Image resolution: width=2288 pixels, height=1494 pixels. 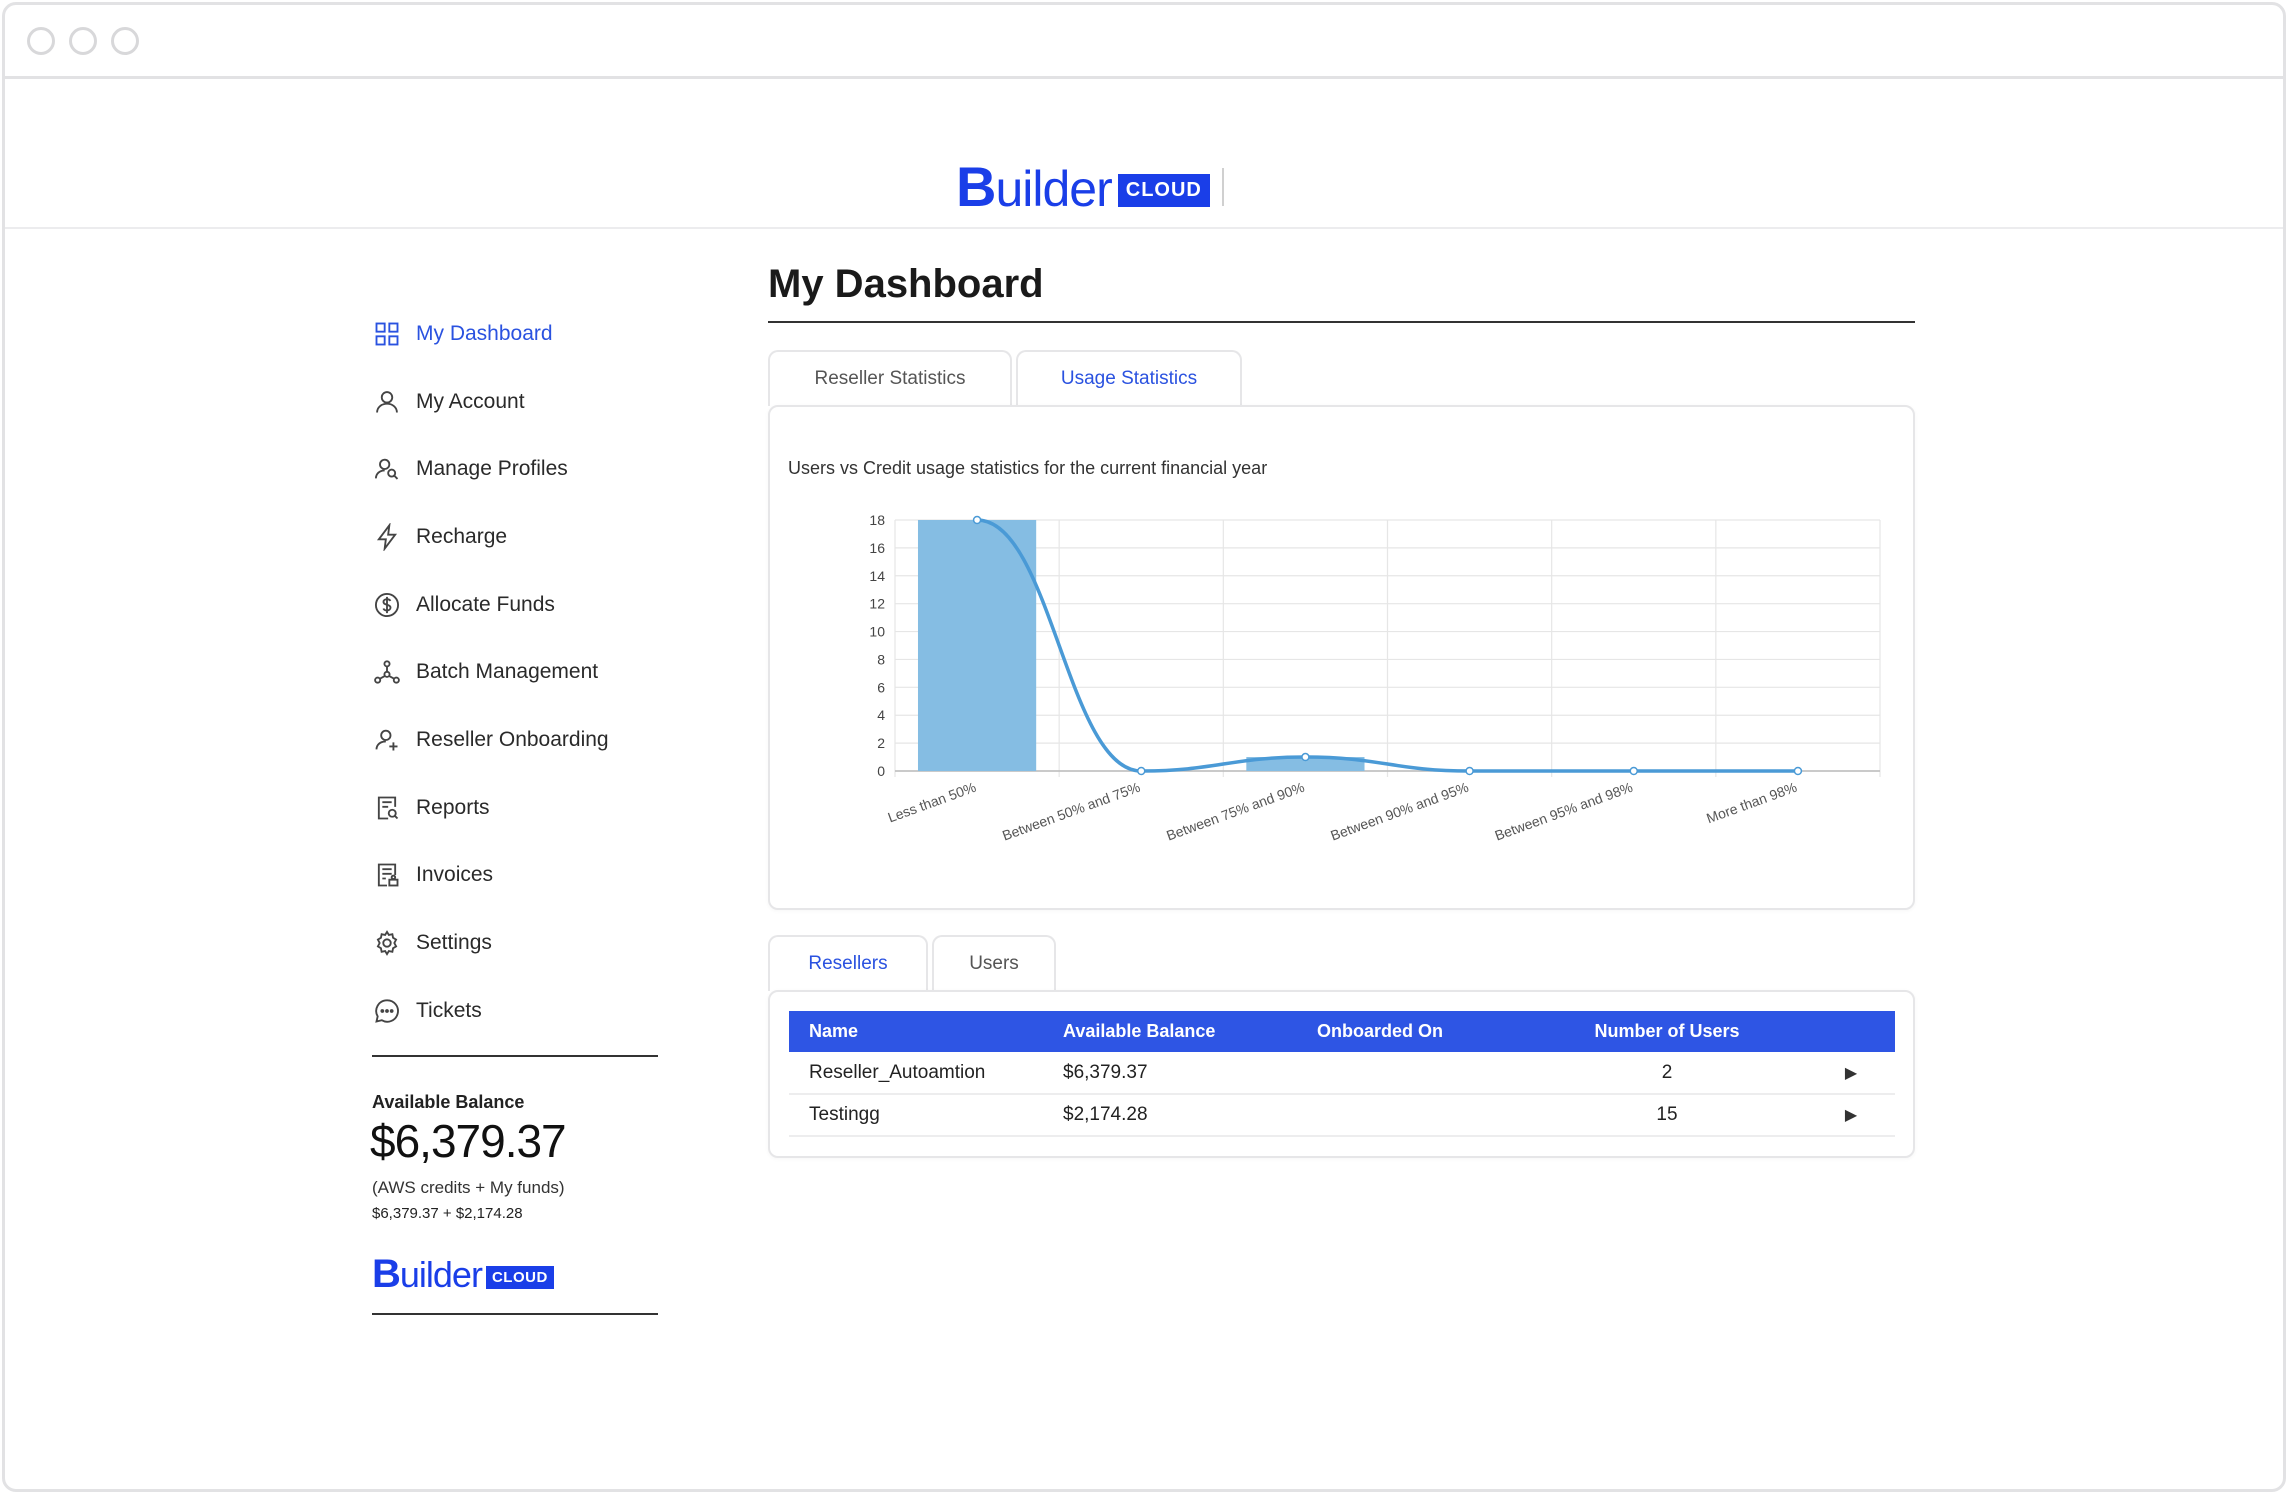 What do you see at coordinates (387, 740) in the screenshot?
I see `user-add-icon` at bounding box center [387, 740].